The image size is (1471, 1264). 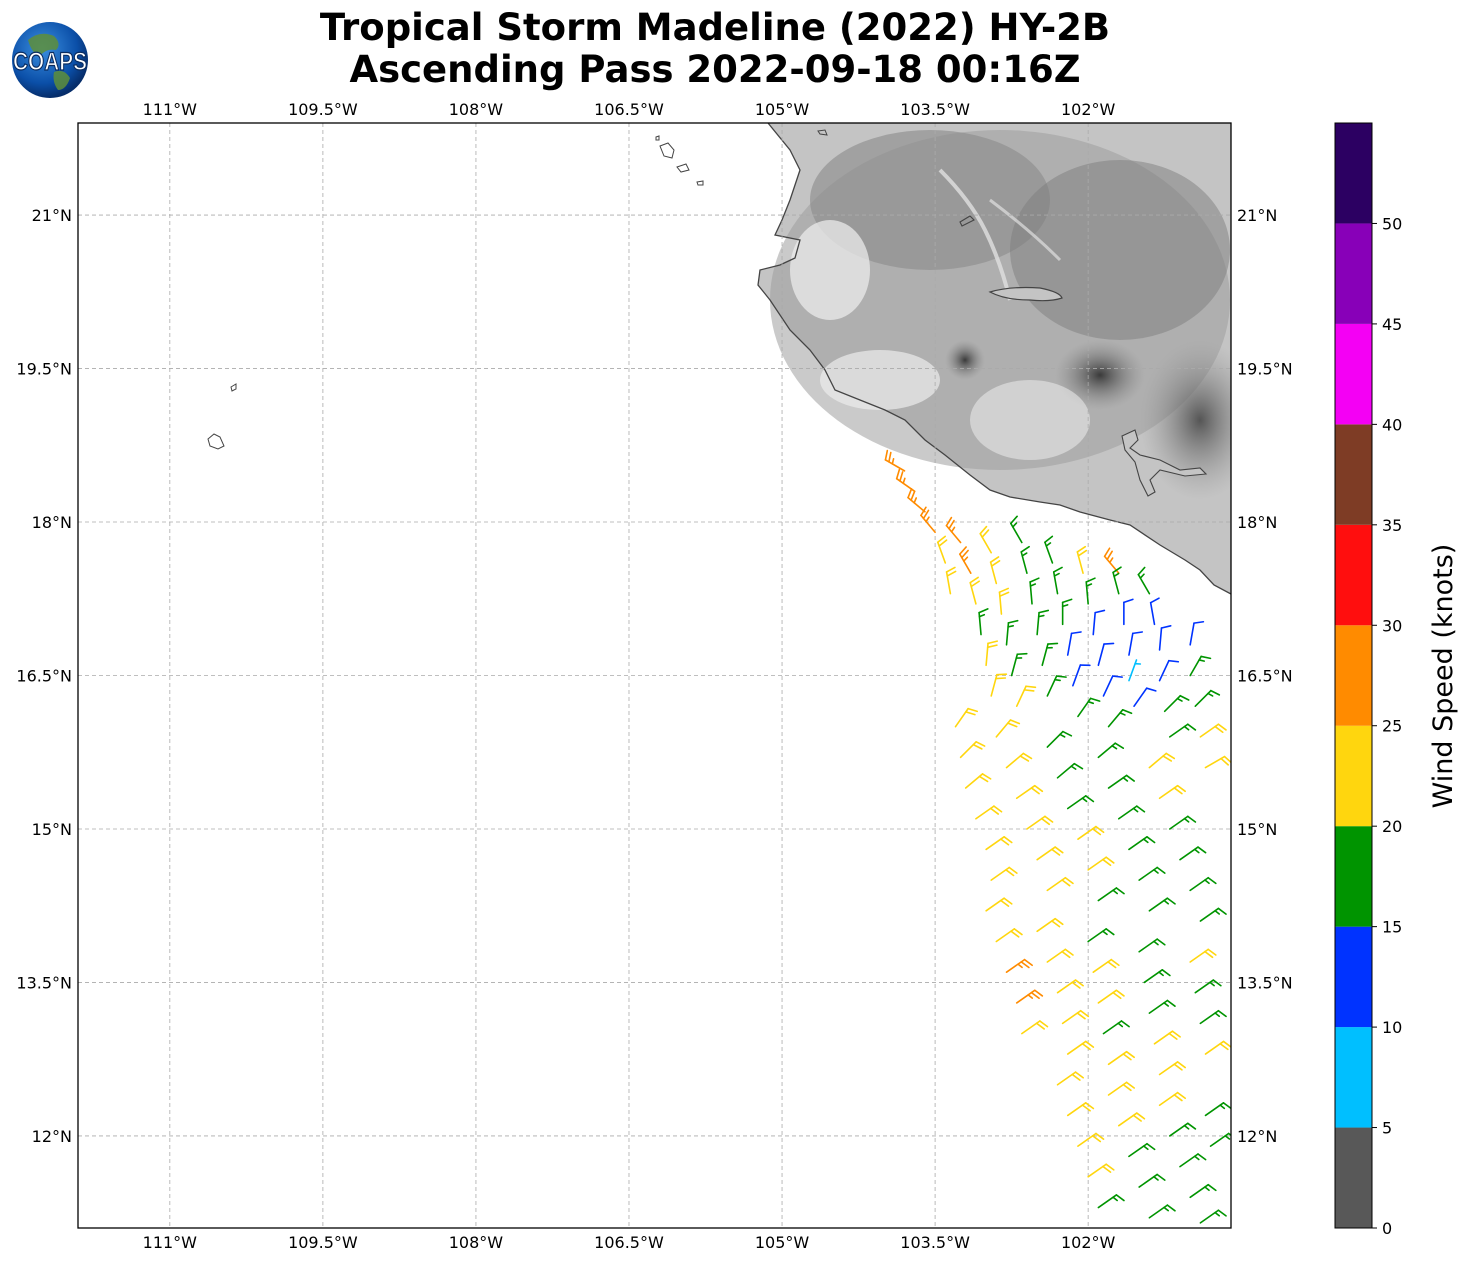 I want to click on chart-title-line-1: Tropical Storm Madeline (2022) HY-2B, so click(x=715, y=27).